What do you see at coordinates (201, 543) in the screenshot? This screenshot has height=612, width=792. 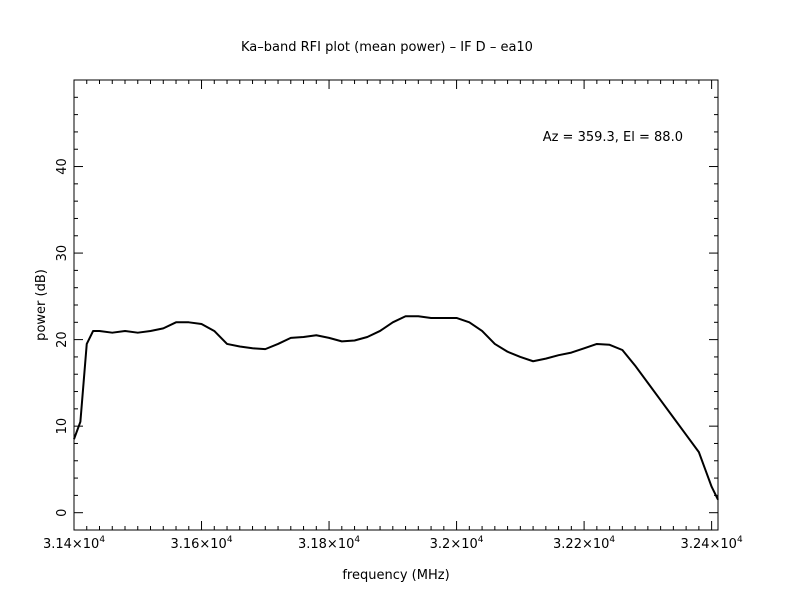 I see `x-tick-label: 3.16×104` at bounding box center [201, 543].